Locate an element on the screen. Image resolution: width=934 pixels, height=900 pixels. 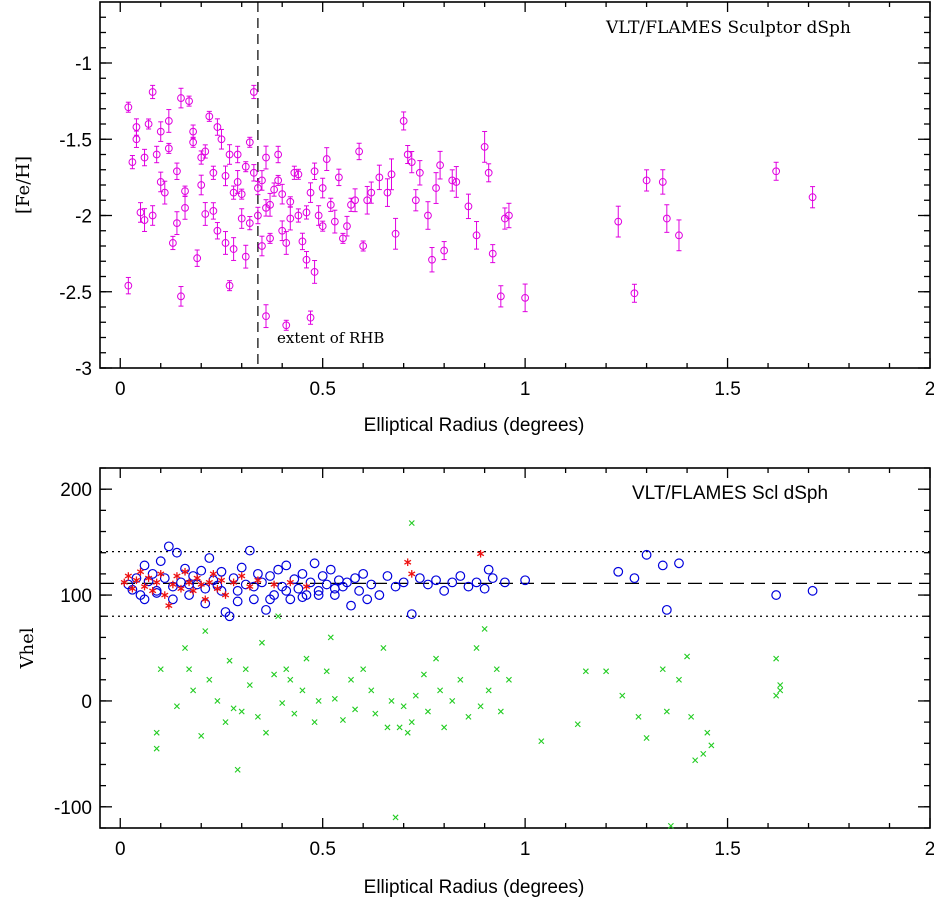
x-axis-label-bottom: Elliptical Radius (degrees) is located at coordinates (474, 887).